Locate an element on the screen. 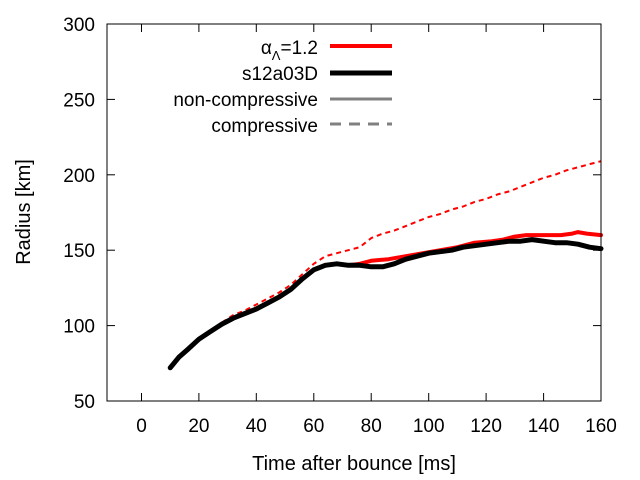  x-tick-label-120: 120 is located at coordinates (486, 426).